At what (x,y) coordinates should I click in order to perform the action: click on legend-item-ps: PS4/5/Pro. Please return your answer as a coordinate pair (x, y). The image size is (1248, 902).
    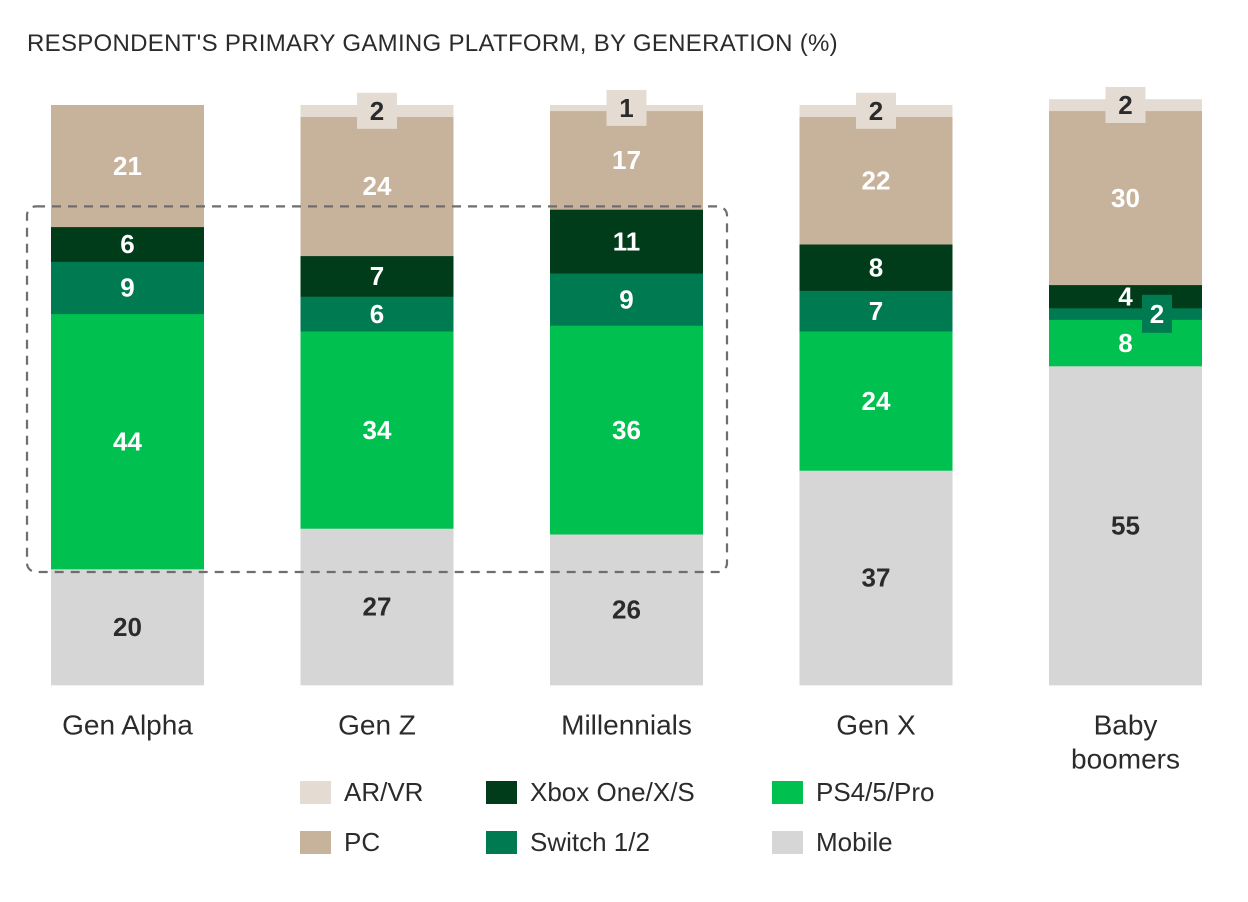
    Looking at the image, I should click on (853, 792).